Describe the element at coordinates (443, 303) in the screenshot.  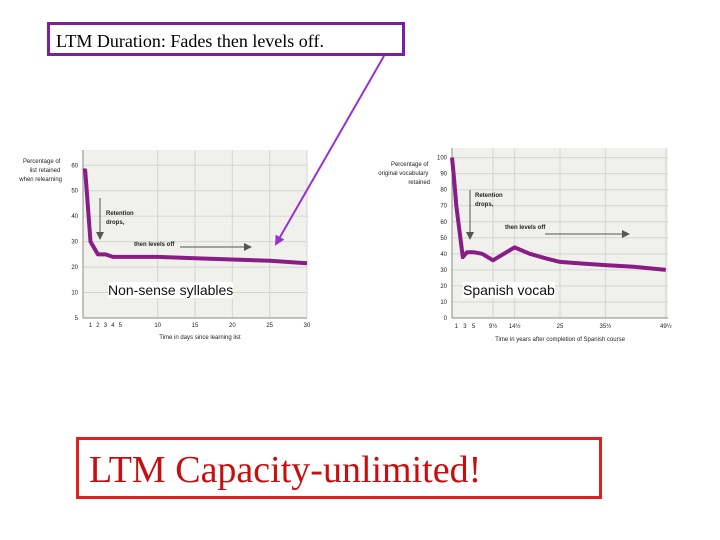
I see `chart-2-ytick-label: 10` at that location.